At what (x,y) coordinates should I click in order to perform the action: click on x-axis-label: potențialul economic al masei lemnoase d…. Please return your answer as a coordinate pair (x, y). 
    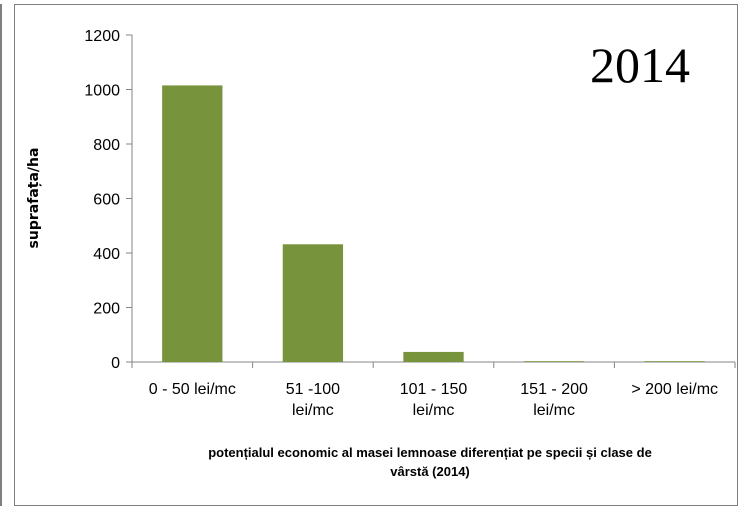
    Looking at the image, I should click on (430, 462).